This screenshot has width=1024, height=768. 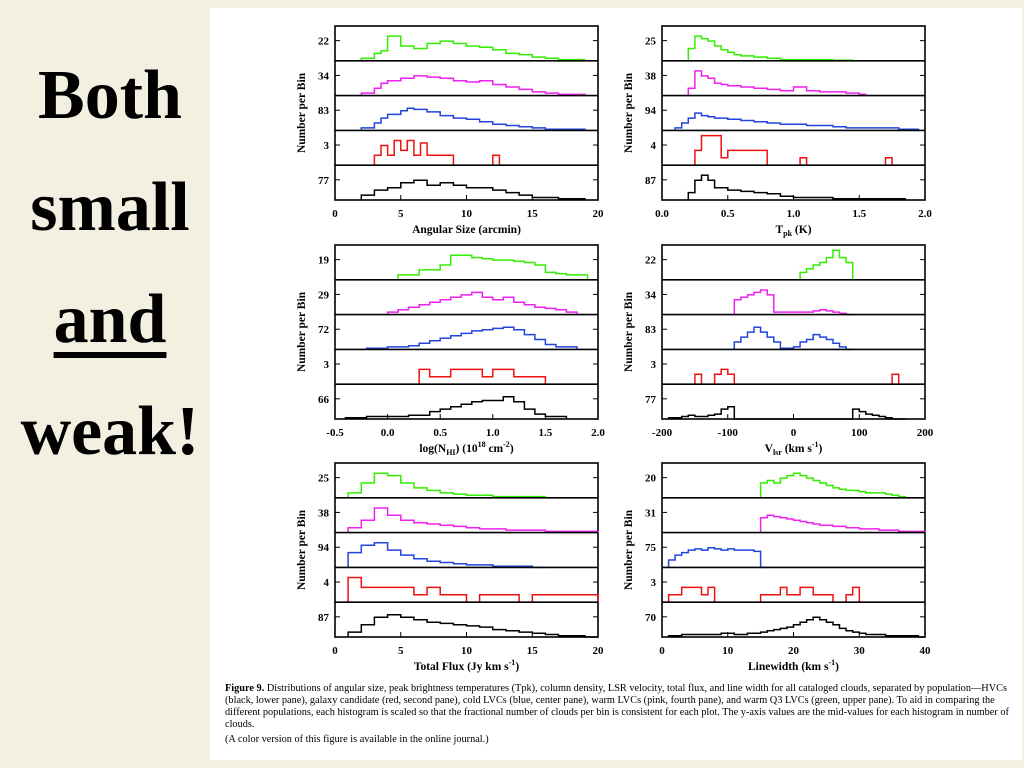 I want to click on column-density-y-label: 3, so click(x=327, y=365).